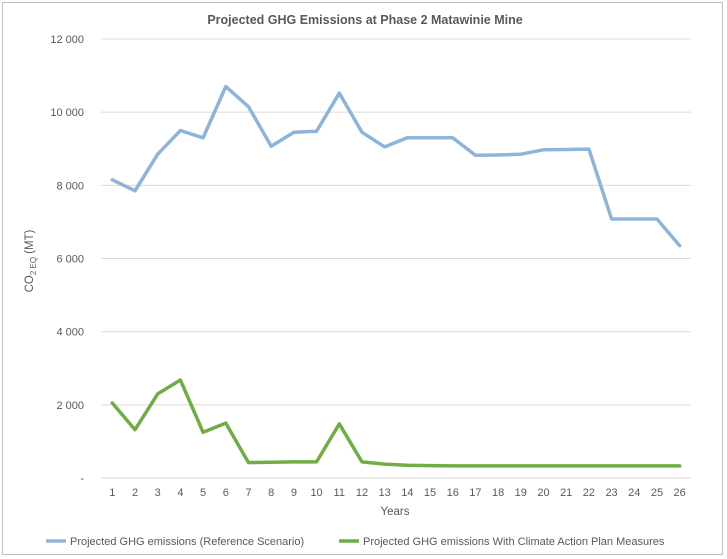  Describe the element at coordinates (475, 493) in the screenshot. I see `x-tick-label: 17` at that location.